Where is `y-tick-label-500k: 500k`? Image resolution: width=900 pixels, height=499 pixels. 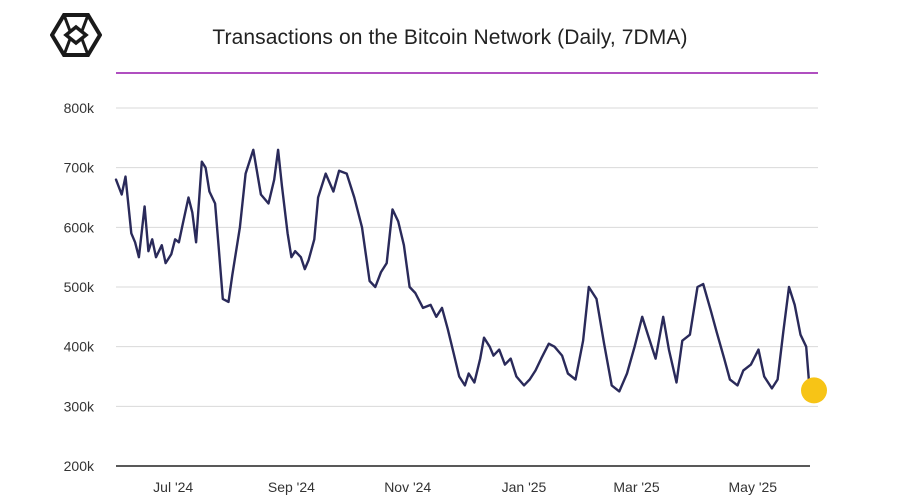
y-tick-label-500k: 500k is located at coordinates (79, 287).